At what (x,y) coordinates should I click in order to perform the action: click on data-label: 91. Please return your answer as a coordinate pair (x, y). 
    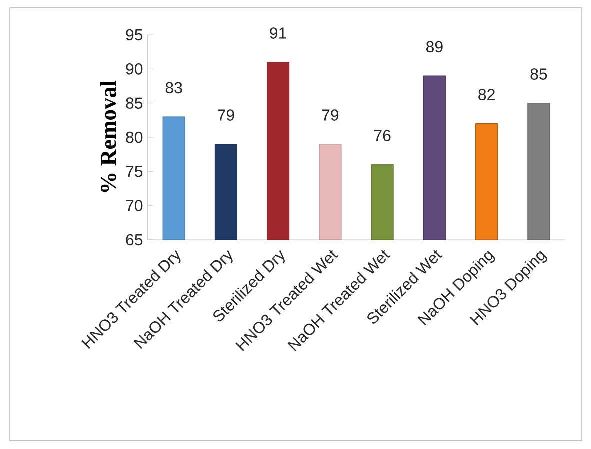
    Looking at the image, I should click on (278, 33).